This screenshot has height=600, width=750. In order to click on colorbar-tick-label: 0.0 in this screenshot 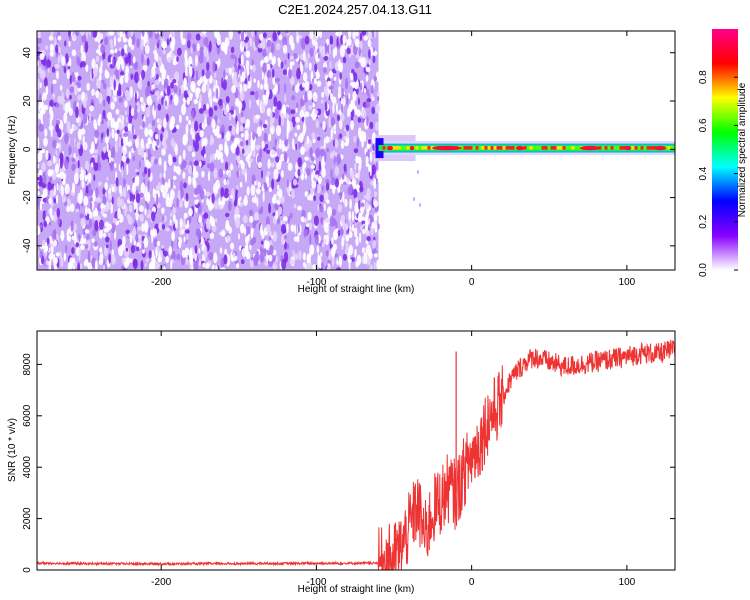, I will do `click(703, 270)`.